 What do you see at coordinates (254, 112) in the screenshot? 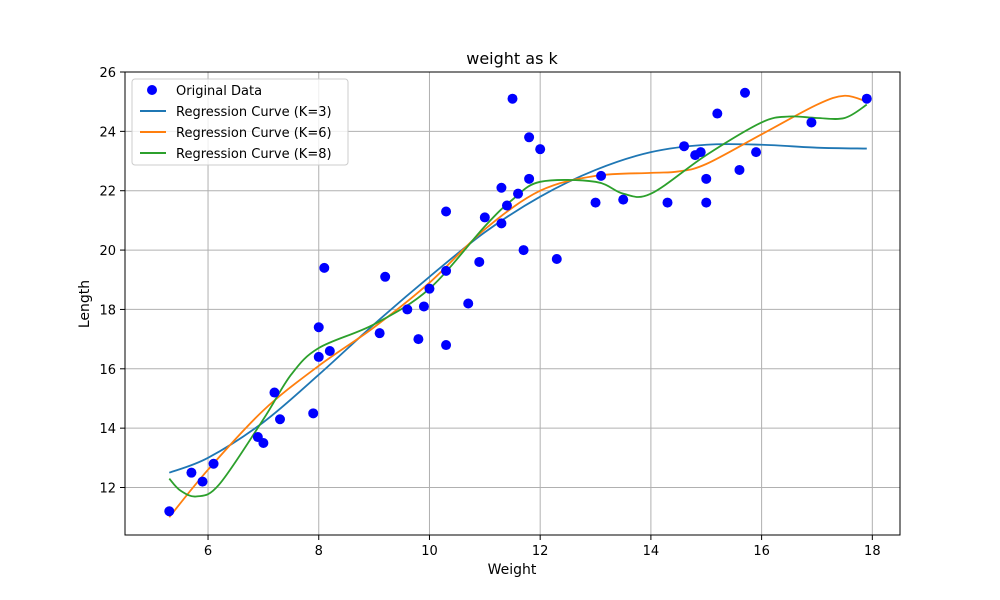
I see `legend-label-k3: Regression Curve (K=3)` at bounding box center [254, 112].